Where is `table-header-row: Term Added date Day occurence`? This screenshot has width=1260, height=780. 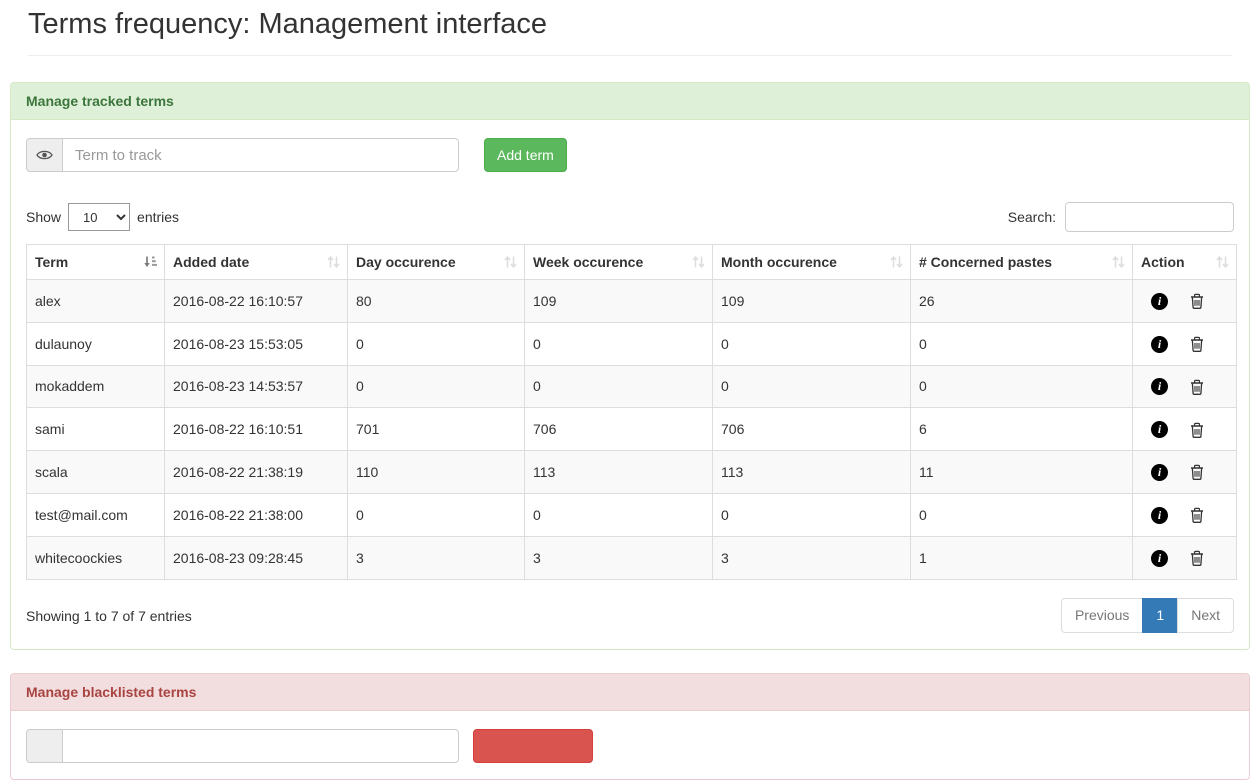 table-header-row: Term Added date Day occurence is located at coordinates (631, 262).